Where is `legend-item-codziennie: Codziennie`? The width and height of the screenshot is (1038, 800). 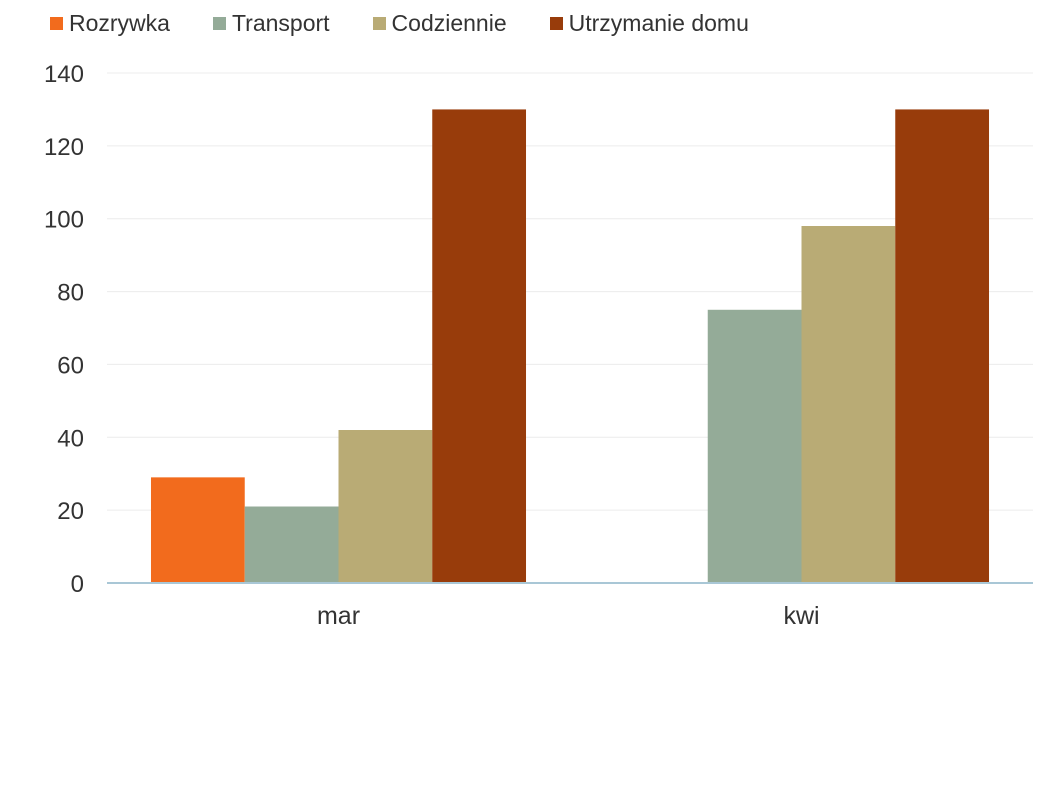 legend-item-codziennie: Codziennie is located at coordinates (439, 23).